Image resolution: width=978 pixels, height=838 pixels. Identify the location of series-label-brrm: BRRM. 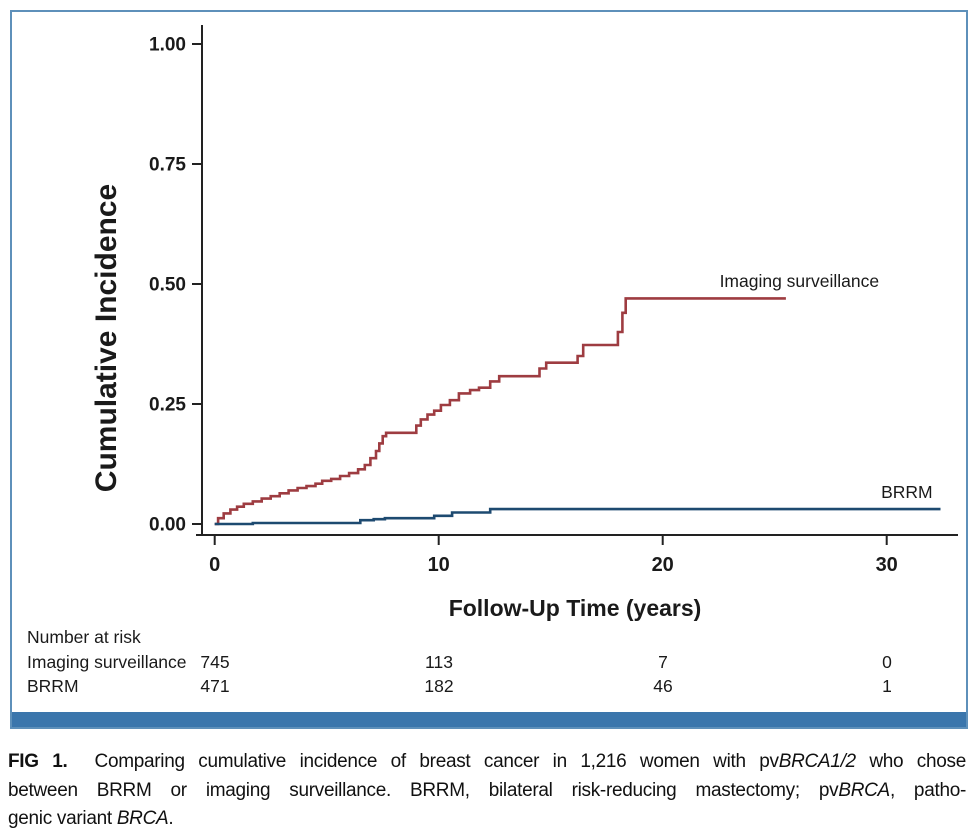
(907, 492).